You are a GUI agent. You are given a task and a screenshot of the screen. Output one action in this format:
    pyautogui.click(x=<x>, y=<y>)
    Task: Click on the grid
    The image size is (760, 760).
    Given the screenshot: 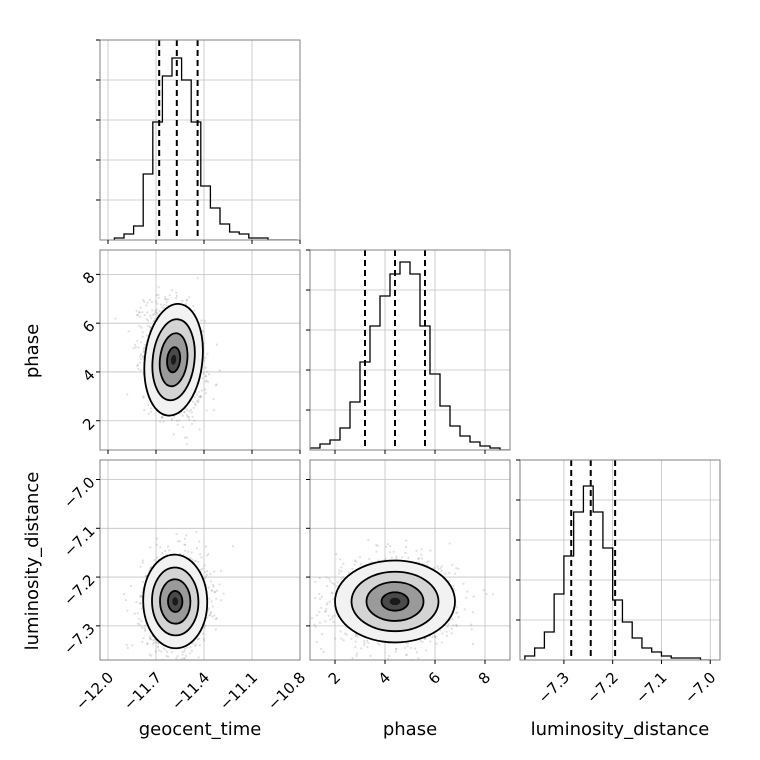 What is the action you would take?
    pyautogui.click(x=410, y=350)
    